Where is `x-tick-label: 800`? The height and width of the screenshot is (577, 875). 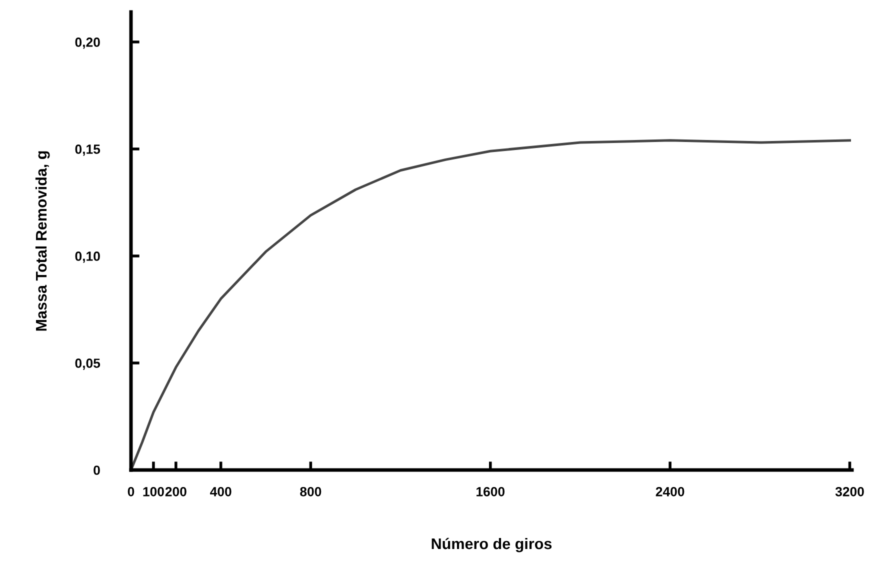
x-tick-label: 800 is located at coordinates (311, 491).